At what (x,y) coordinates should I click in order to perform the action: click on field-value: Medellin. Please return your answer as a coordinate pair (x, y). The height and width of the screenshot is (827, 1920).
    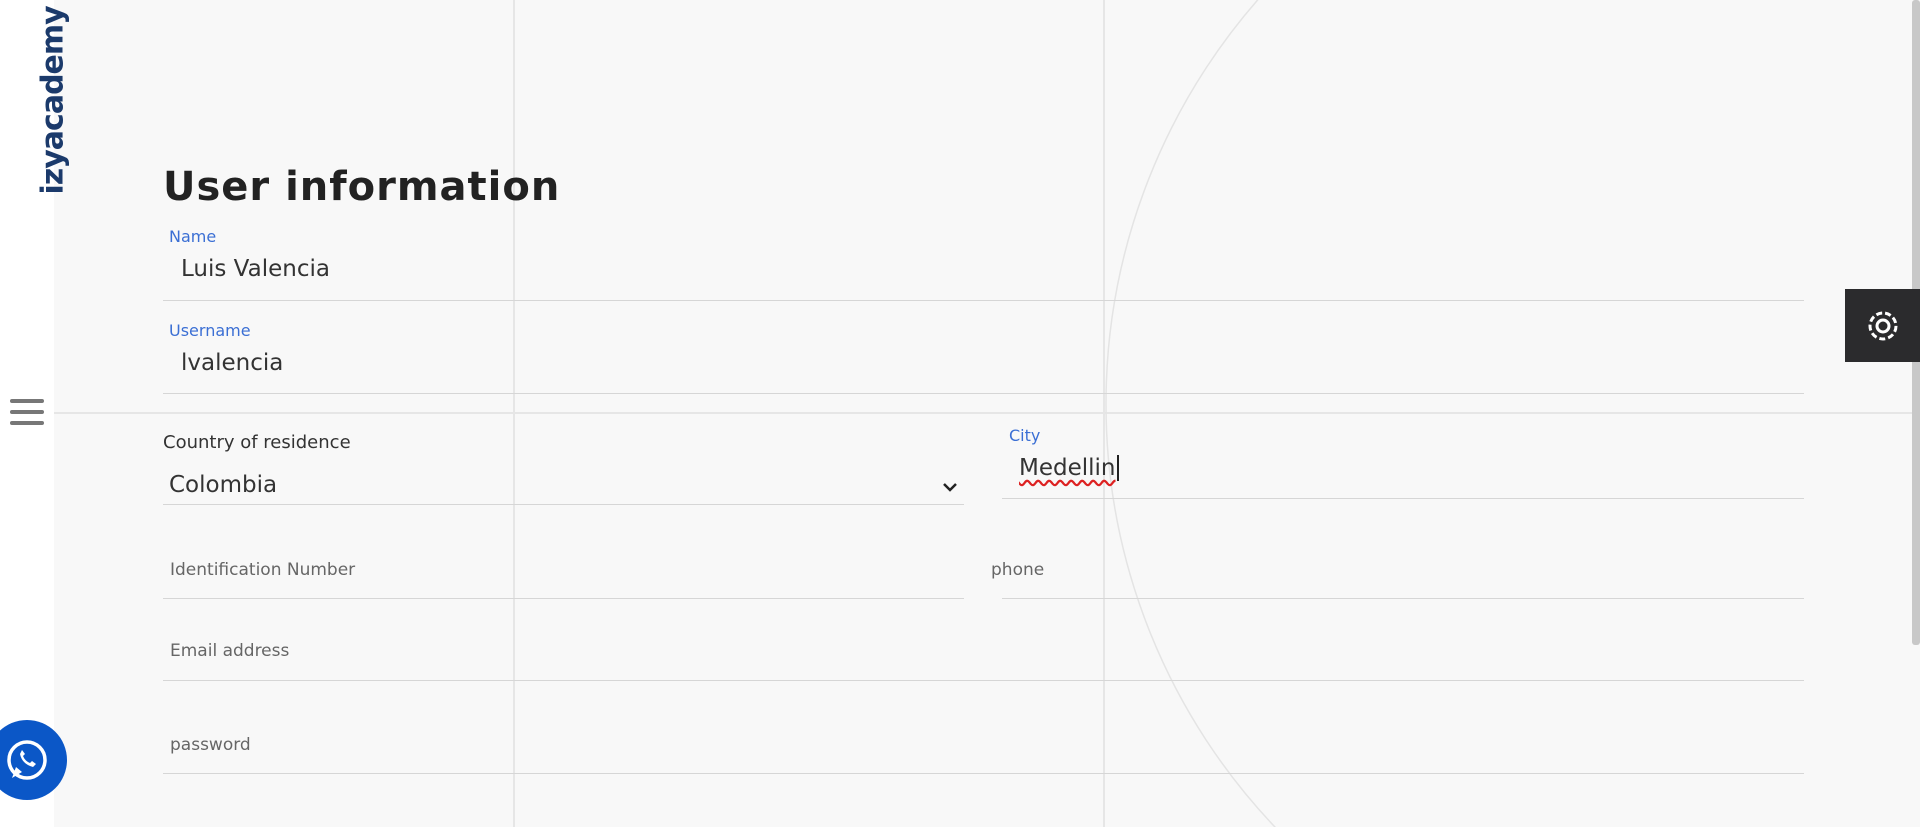
    Looking at the image, I should click on (1069, 468).